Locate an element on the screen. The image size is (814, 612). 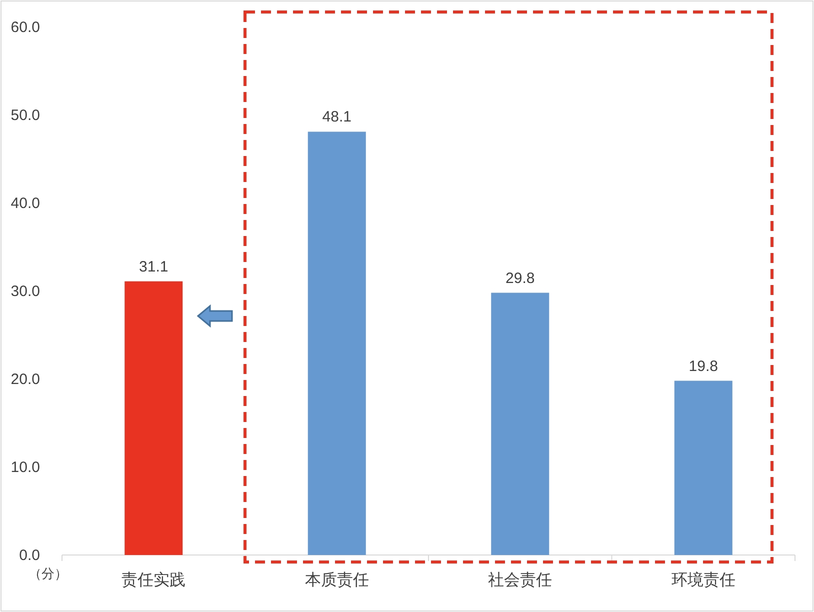
x-tick-label: 社会责任 is located at coordinates (520, 580).